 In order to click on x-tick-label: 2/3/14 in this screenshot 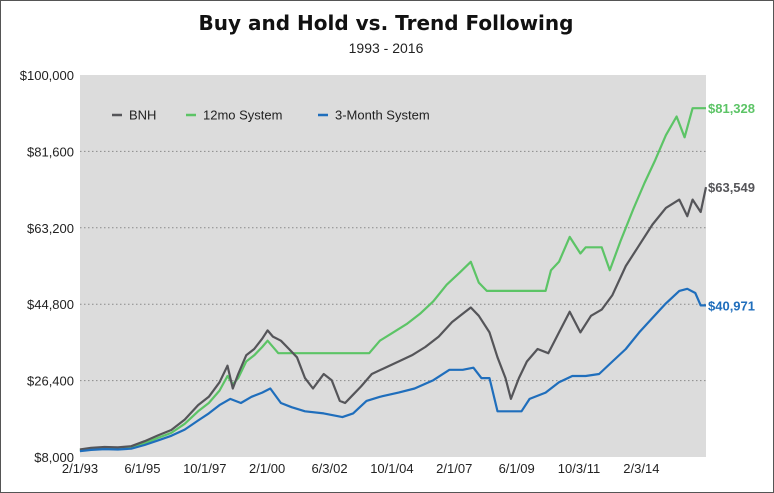, I will do `click(641, 468)`.